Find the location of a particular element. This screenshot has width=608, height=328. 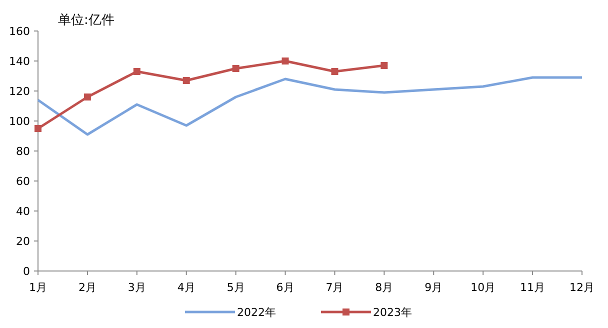

x-tick-label: 6月 is located at coordinates (285, 287).